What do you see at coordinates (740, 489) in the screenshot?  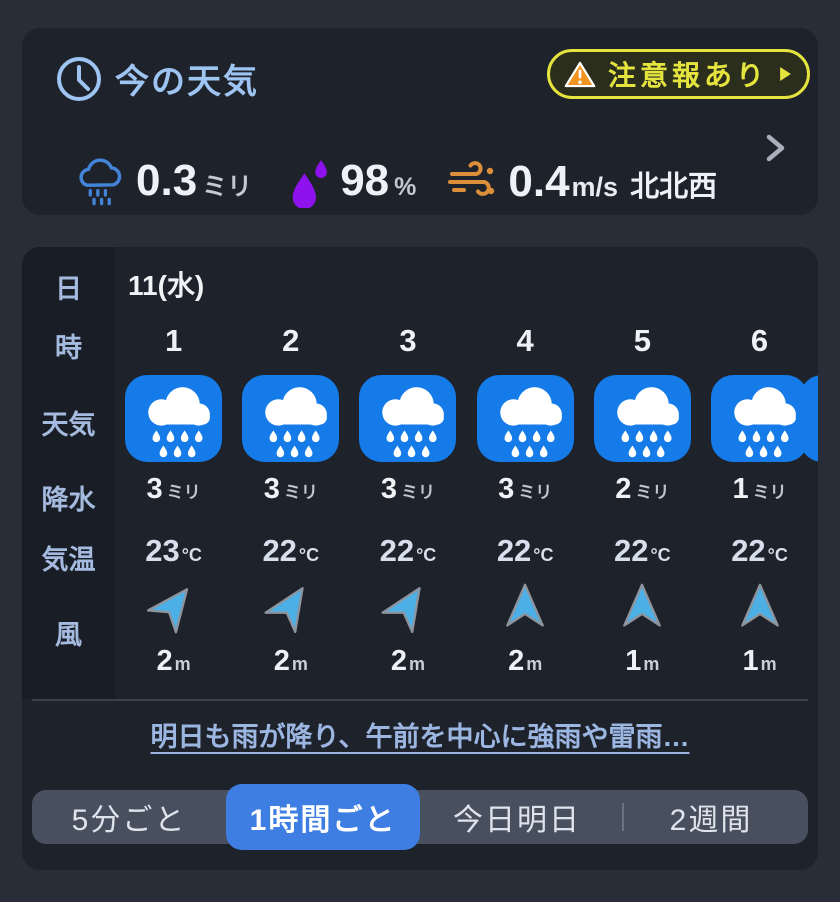 I see `precip-value: 1` at bounding box center [740, 489].